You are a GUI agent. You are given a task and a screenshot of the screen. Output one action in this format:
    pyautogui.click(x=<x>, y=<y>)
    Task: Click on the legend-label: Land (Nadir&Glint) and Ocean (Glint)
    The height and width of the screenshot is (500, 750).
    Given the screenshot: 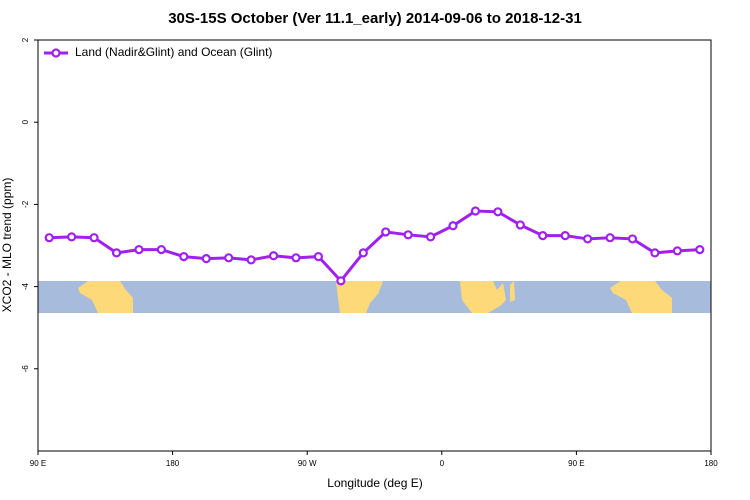 What is the action you would take?
    pyautogui.click(x=173, y=52)
    